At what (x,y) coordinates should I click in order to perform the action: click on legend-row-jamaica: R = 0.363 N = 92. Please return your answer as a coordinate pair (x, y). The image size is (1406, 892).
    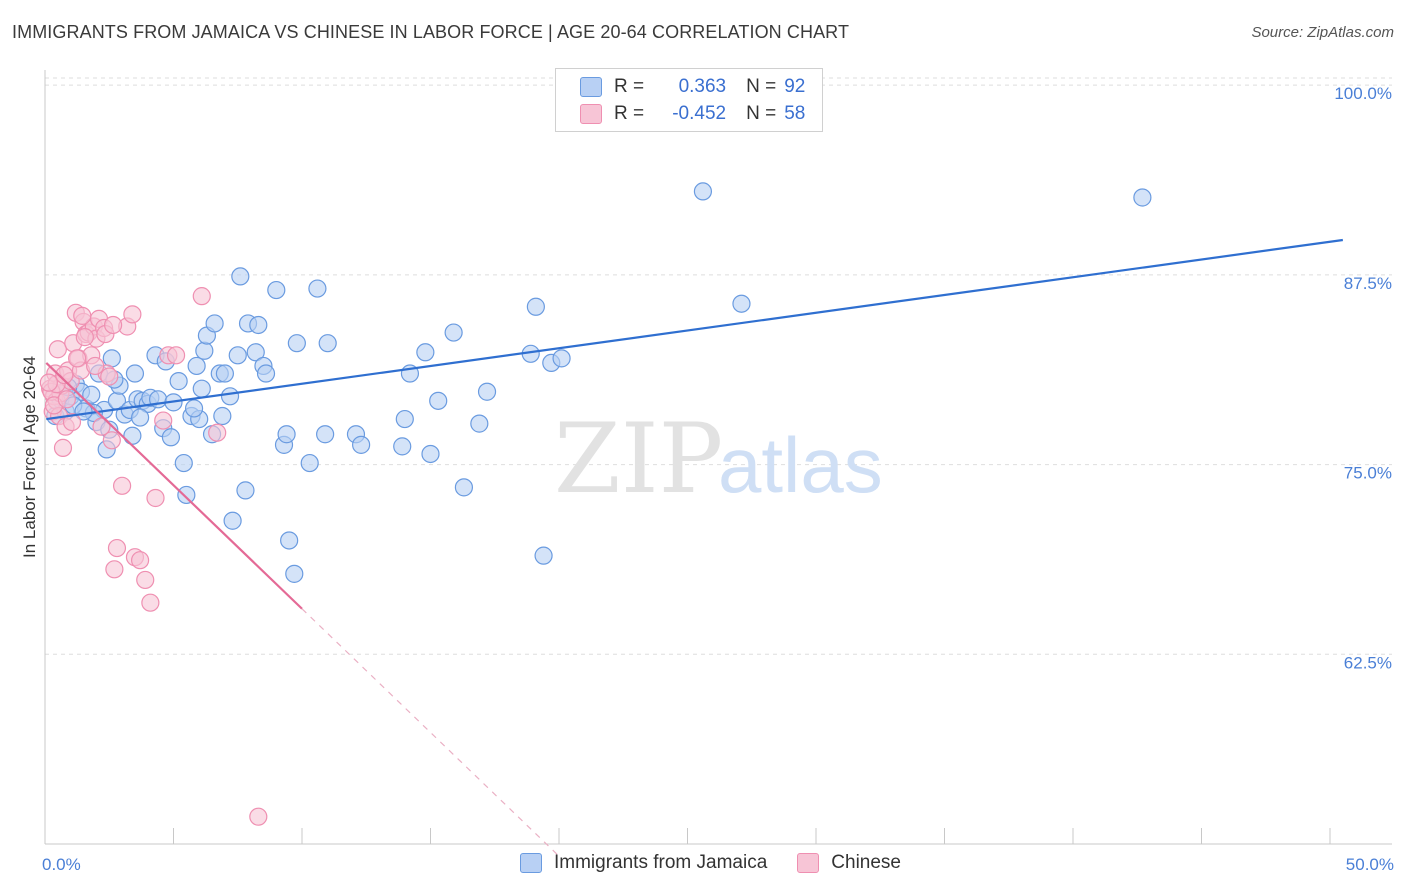
    Looking at the image, I should click on (692, 87).